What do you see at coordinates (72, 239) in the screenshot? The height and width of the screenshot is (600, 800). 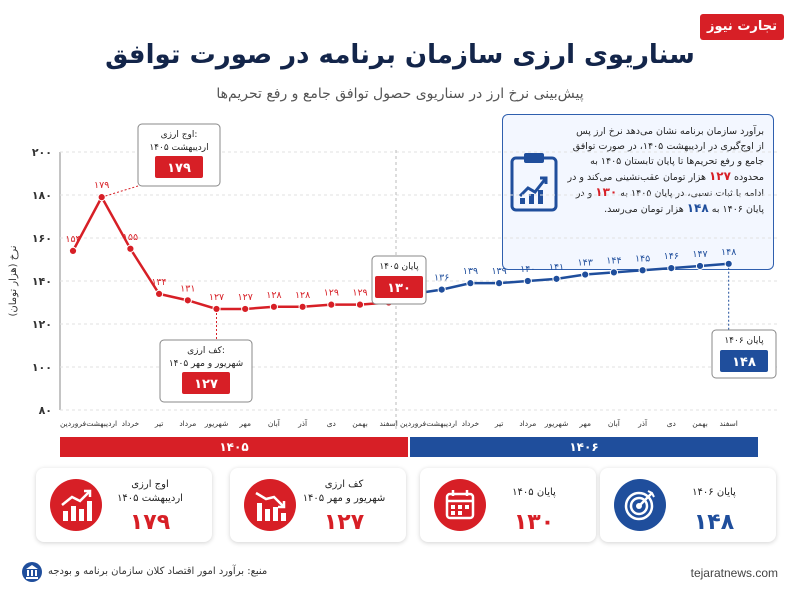 I see `data-label: ۱۵۴` at bounding box center [72, 239].